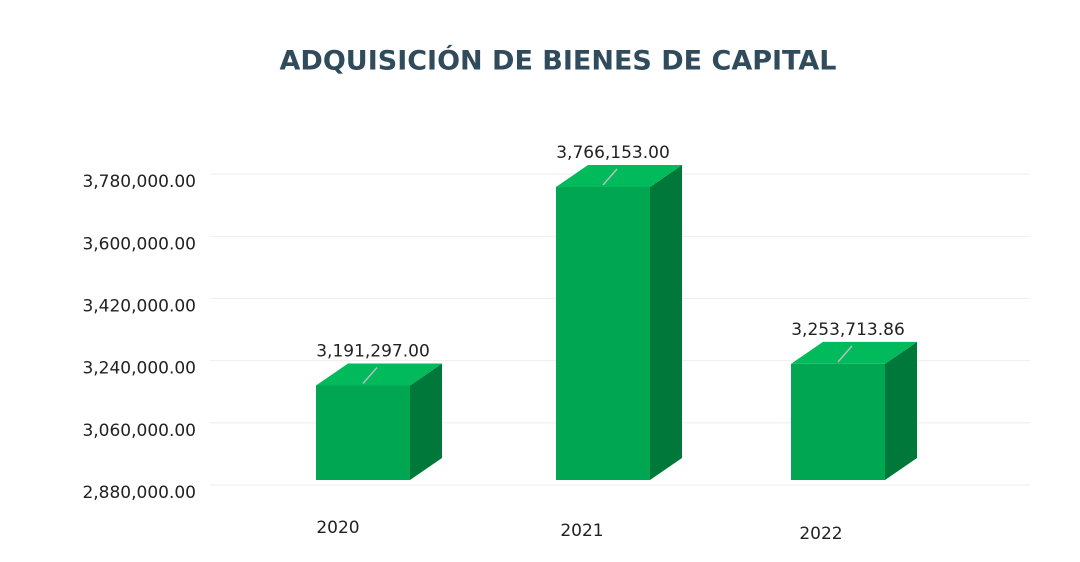  Describe the element at coordinates (337, 528) in the screenshot. I see `x-tick-label: 2020` at that location.